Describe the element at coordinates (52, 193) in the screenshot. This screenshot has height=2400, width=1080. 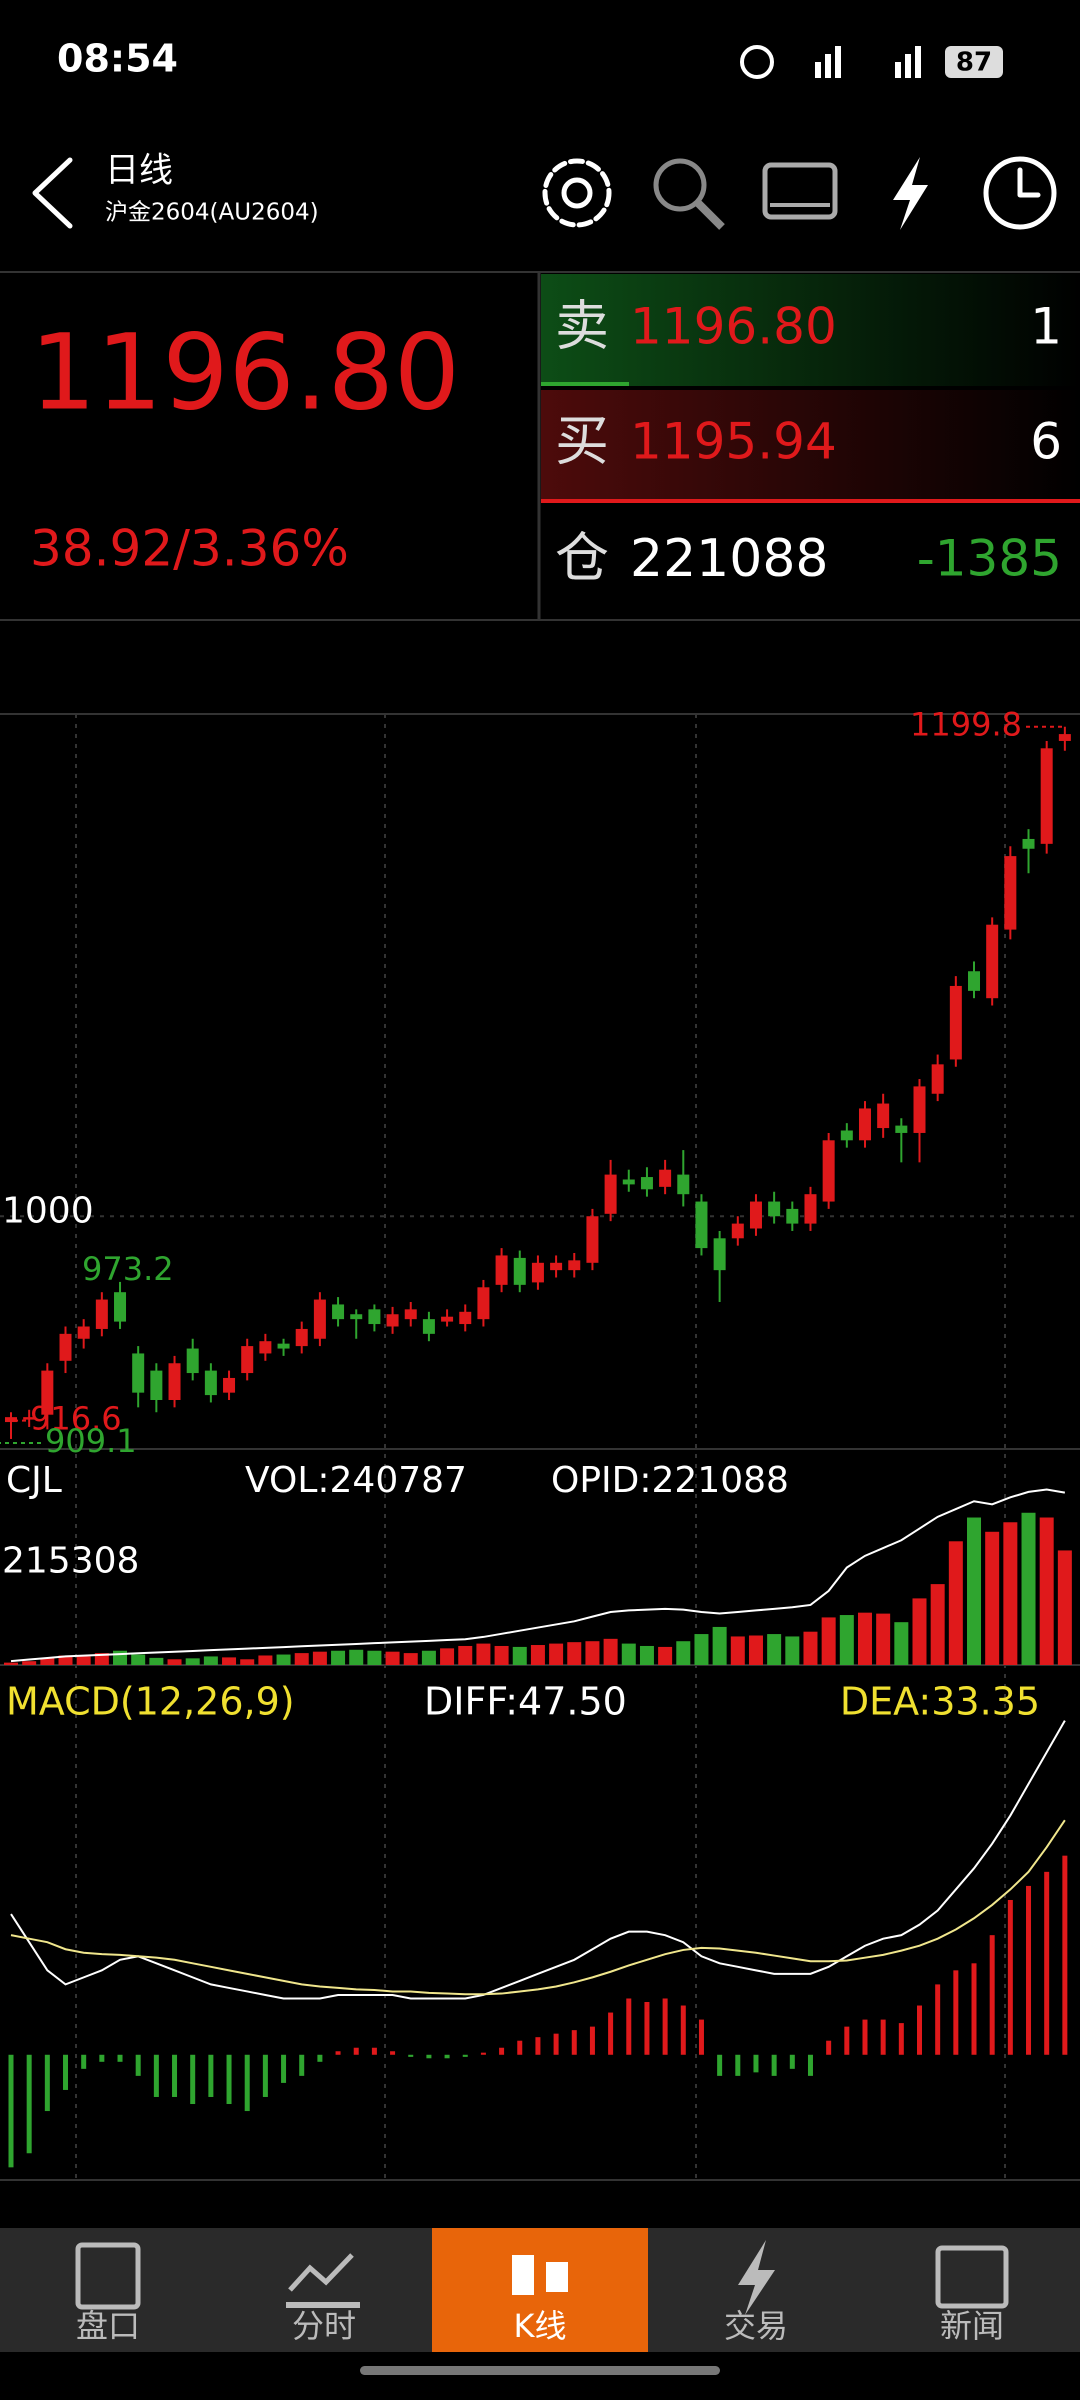
I see `back-button` at that location.